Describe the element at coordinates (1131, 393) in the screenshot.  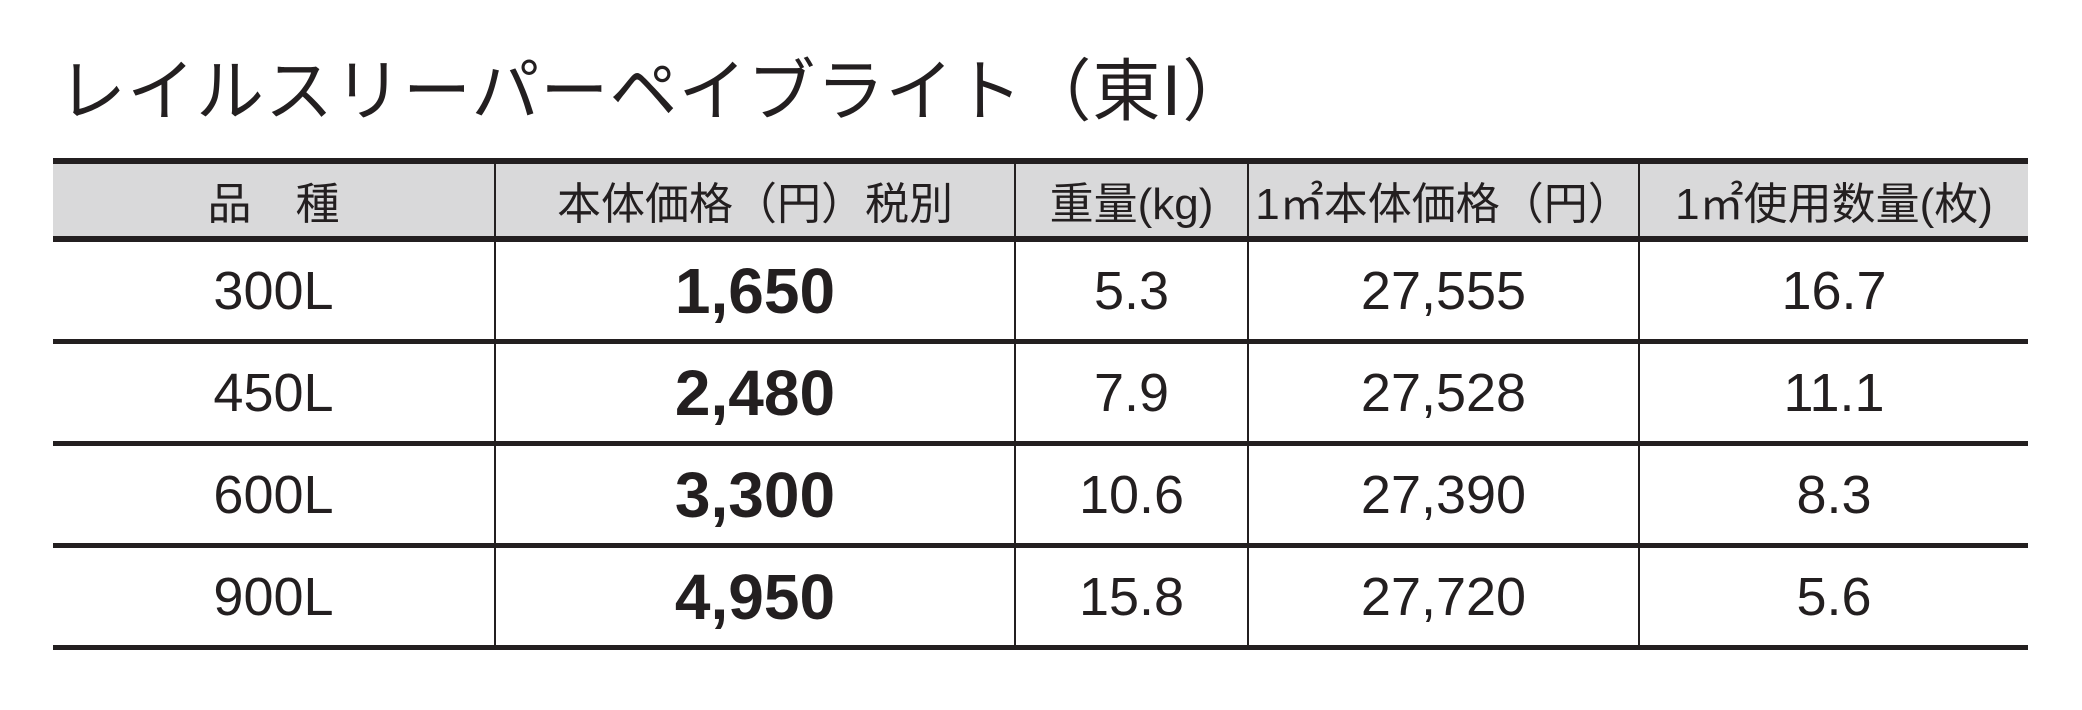
I see `cell-weight: 7.9` at that location.